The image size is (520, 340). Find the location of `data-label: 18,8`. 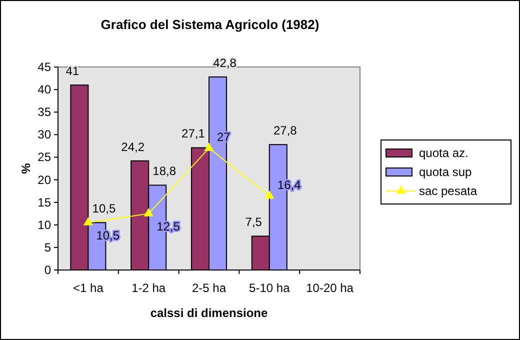

data-label: 18,8 is located at coordinates (164, 171).